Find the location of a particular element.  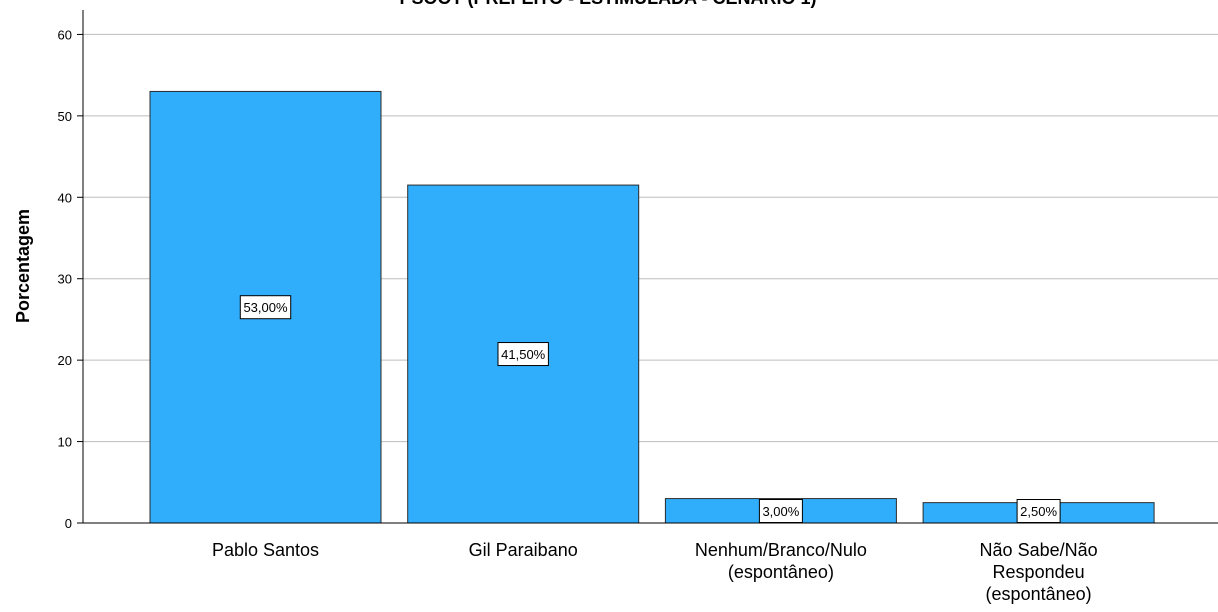

data-label-4: 2,50% is located at coordinates (1038, 511).